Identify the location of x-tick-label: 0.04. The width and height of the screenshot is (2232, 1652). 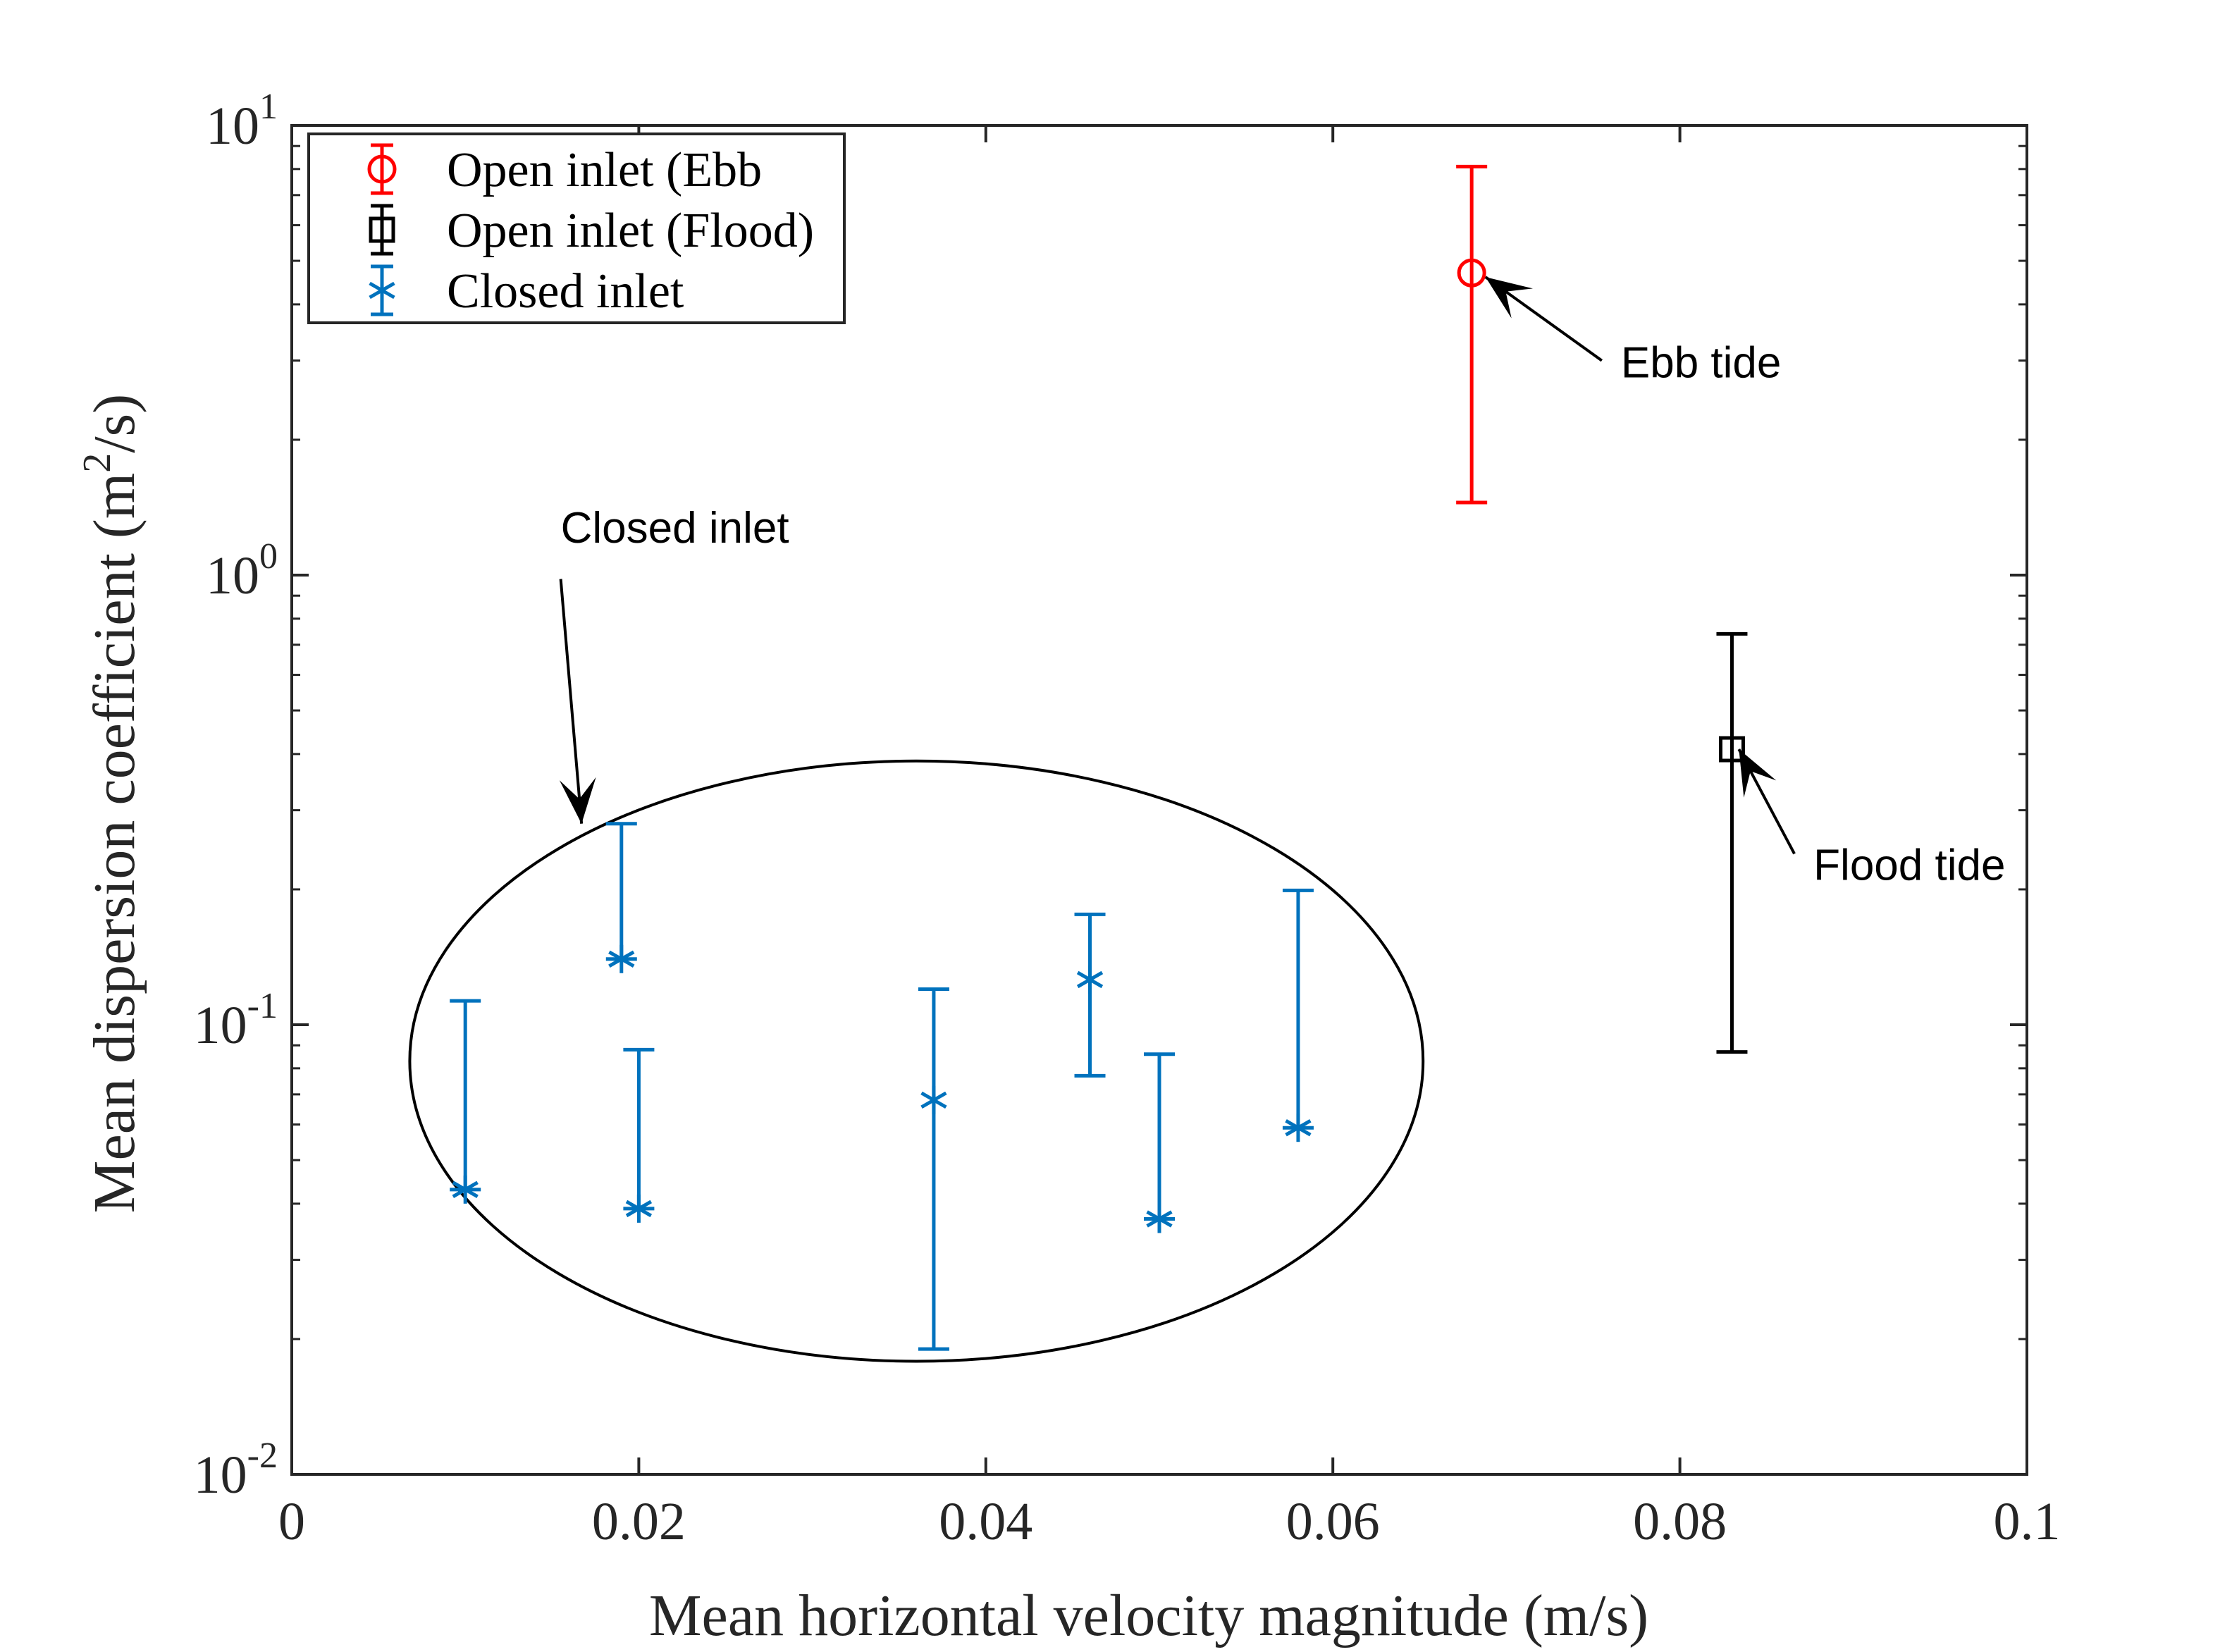
(986, 1521).